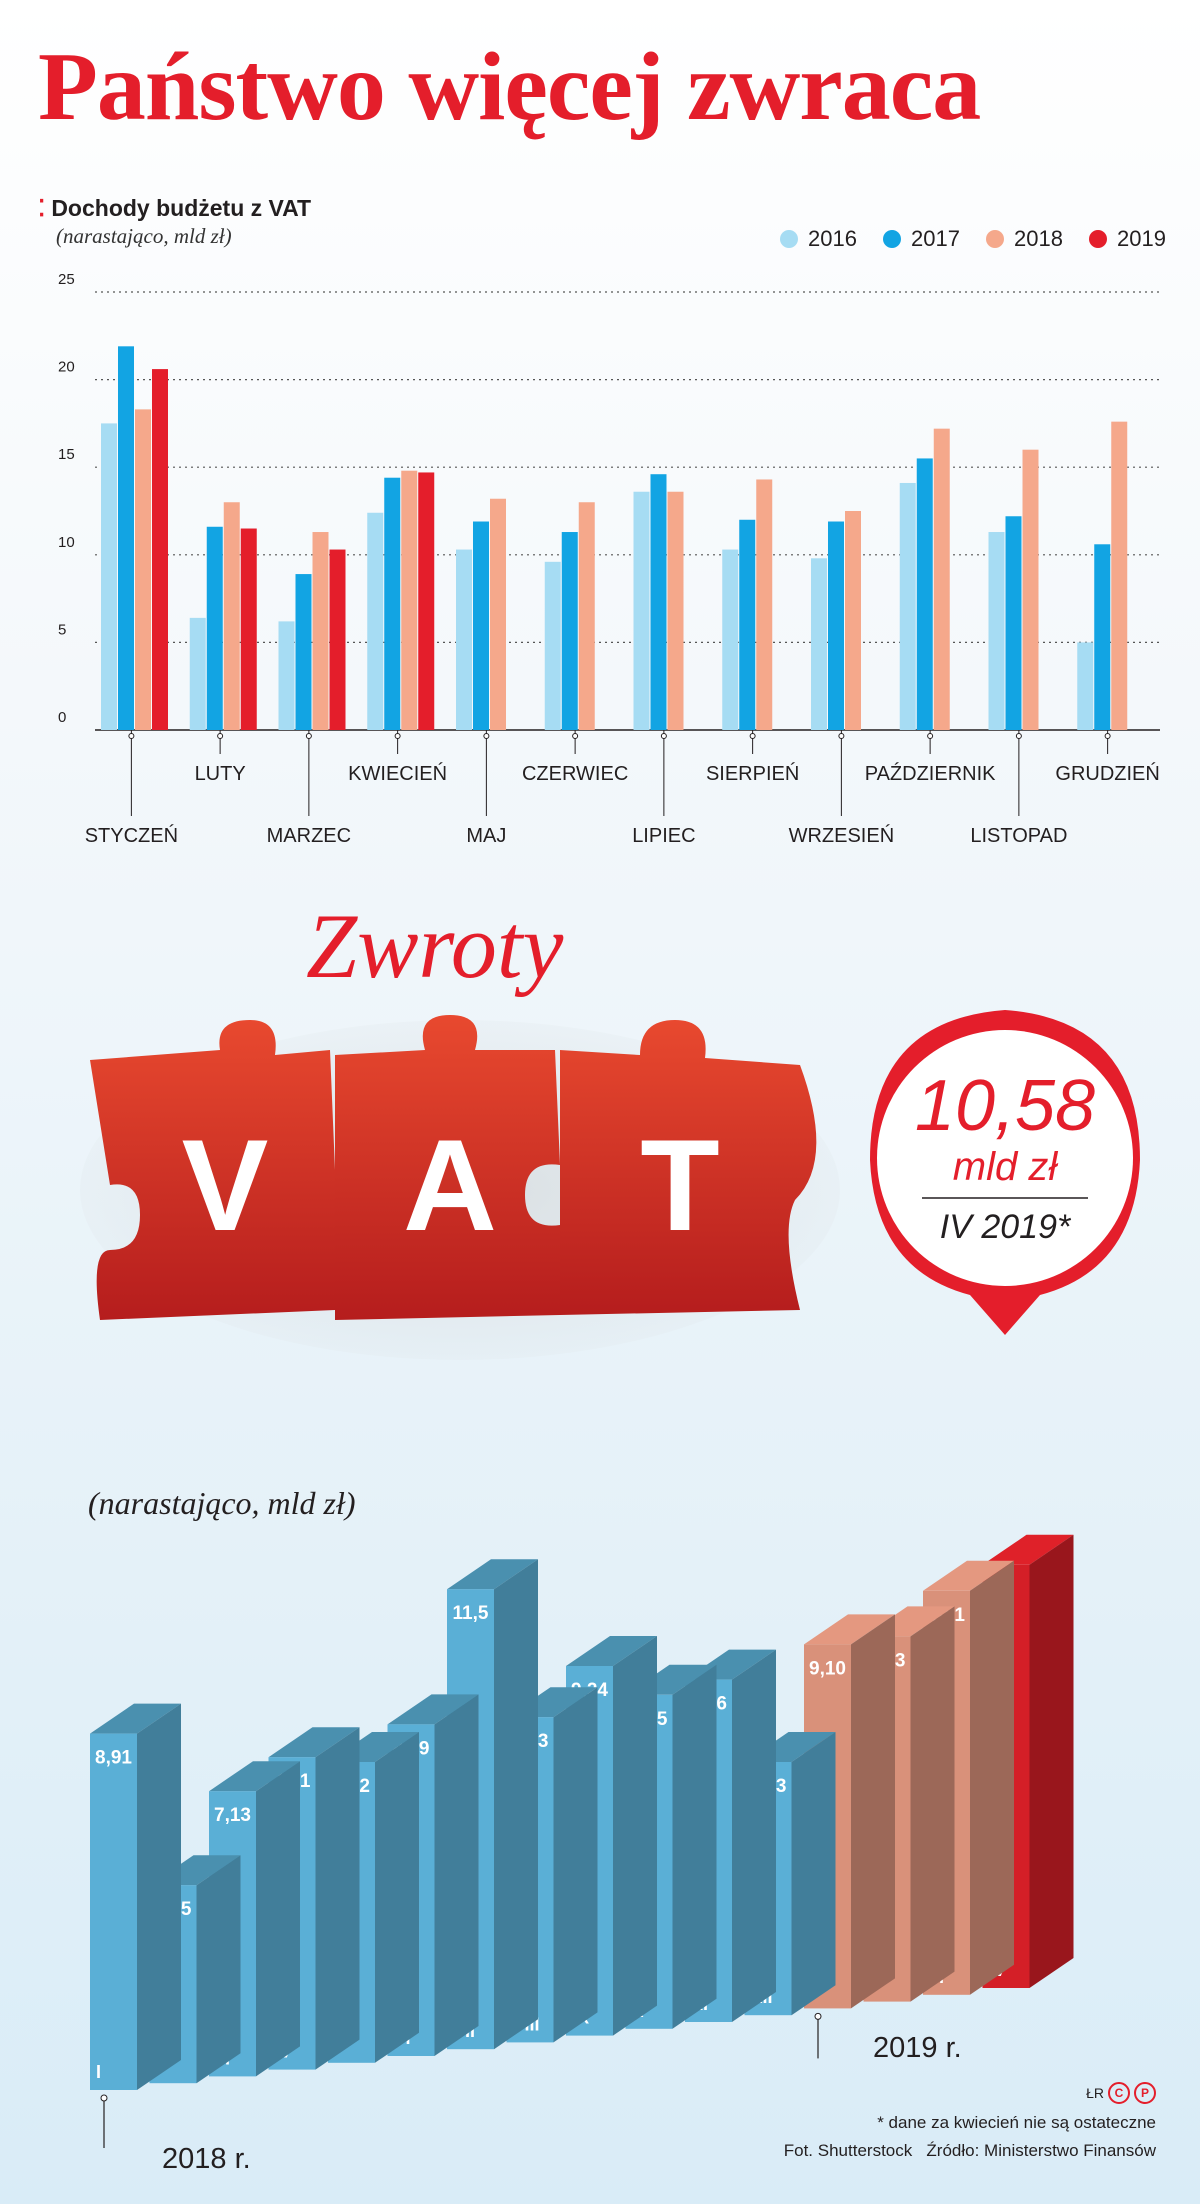  Describe the element at coordinates (930, 773) in the screenshot. I see `category-label: PAŹDZIERNIK` at that location.